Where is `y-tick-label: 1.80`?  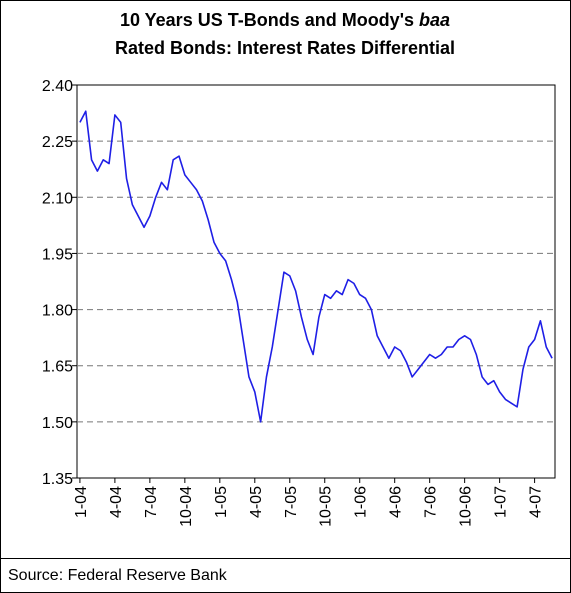 y-tick-label: 1.80 is located at coordinates (57, 311).